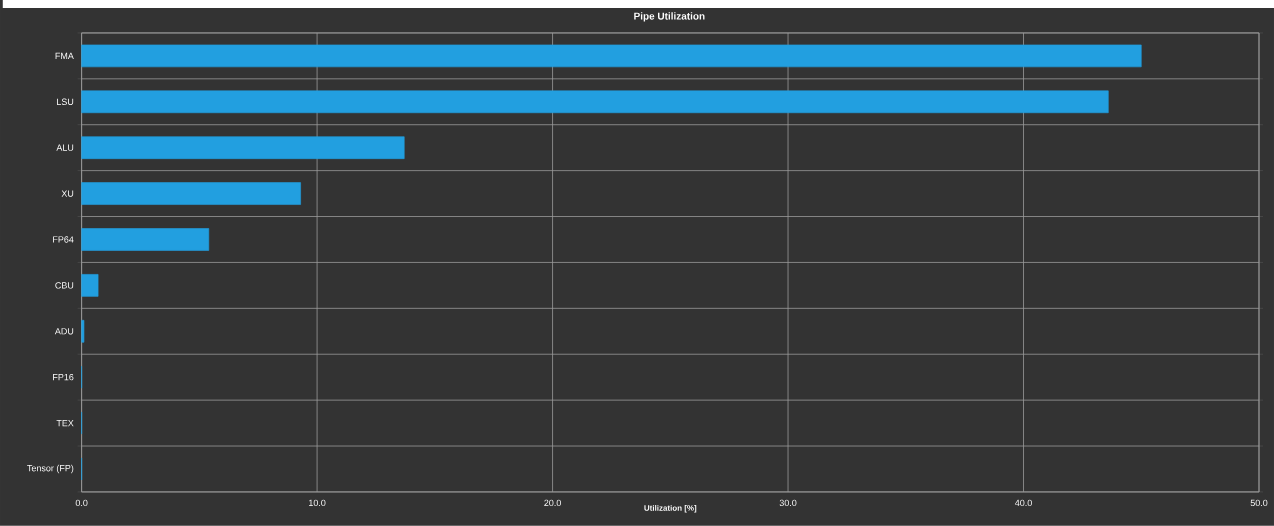  I want to click on y-tick-label: ADU, so click(64, 331).